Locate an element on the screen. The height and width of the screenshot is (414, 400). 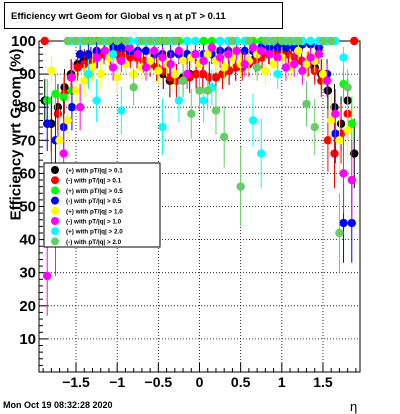
y-tick-label: 100 is located at coordinates (23, 41).